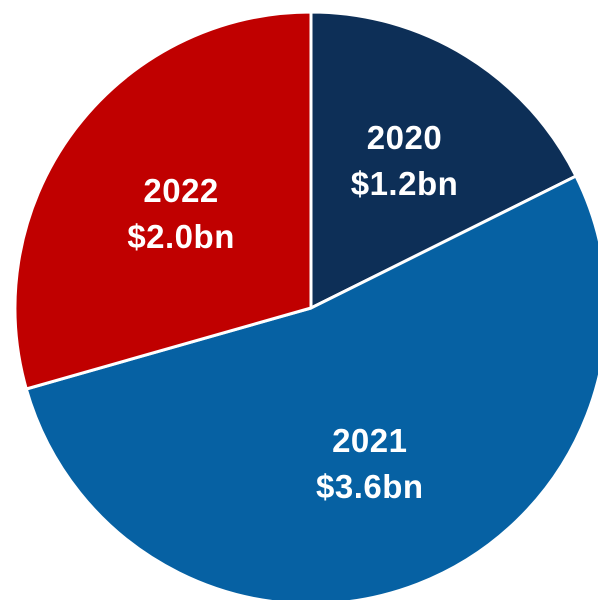  Describe the element at coordinates (404, 137) in the screenshot. I see `slice-label-year-2020: 2020` at that location.